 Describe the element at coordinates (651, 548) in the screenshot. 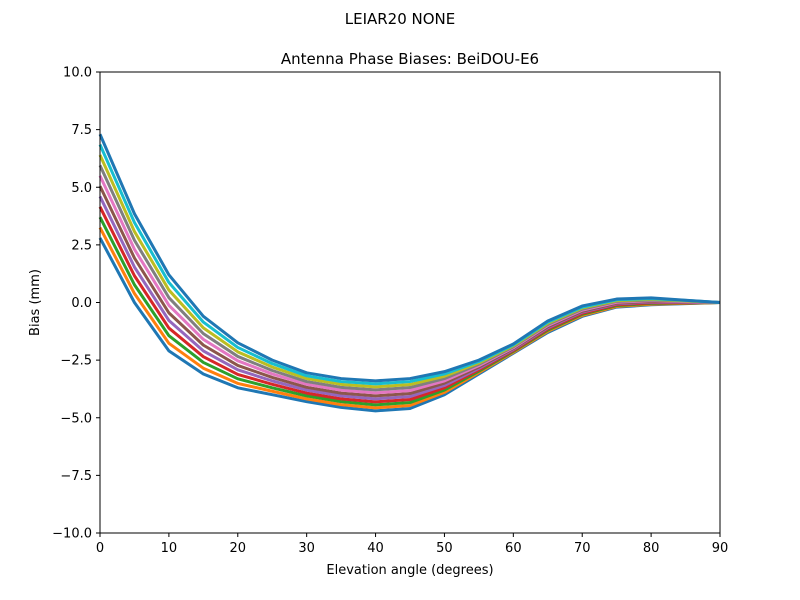

I see `x-tick-label: 80` at that location.